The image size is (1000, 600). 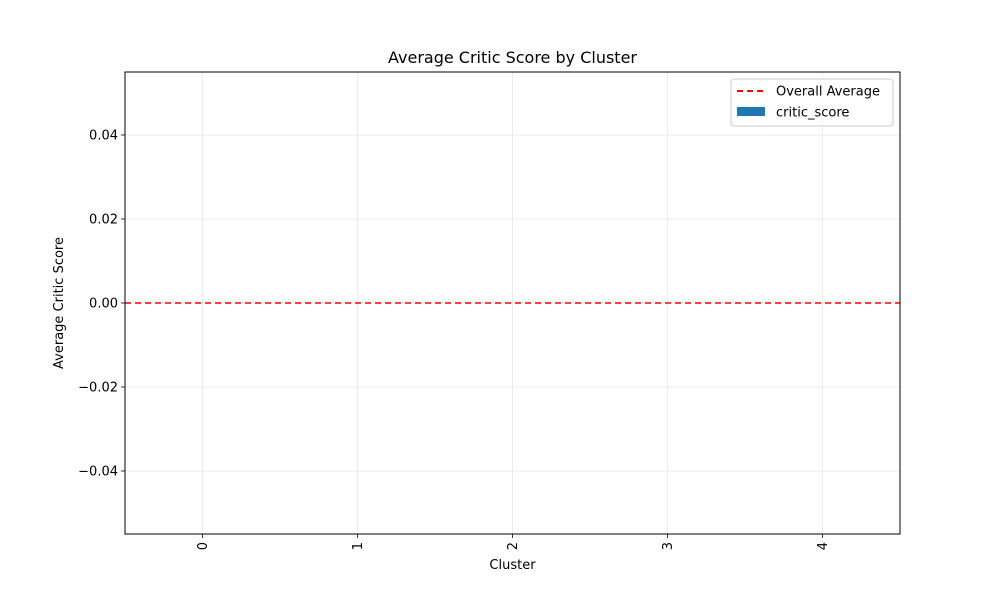 I want to click on x-ticks: 0 1 2 3 4, so click(x=513, y=542).